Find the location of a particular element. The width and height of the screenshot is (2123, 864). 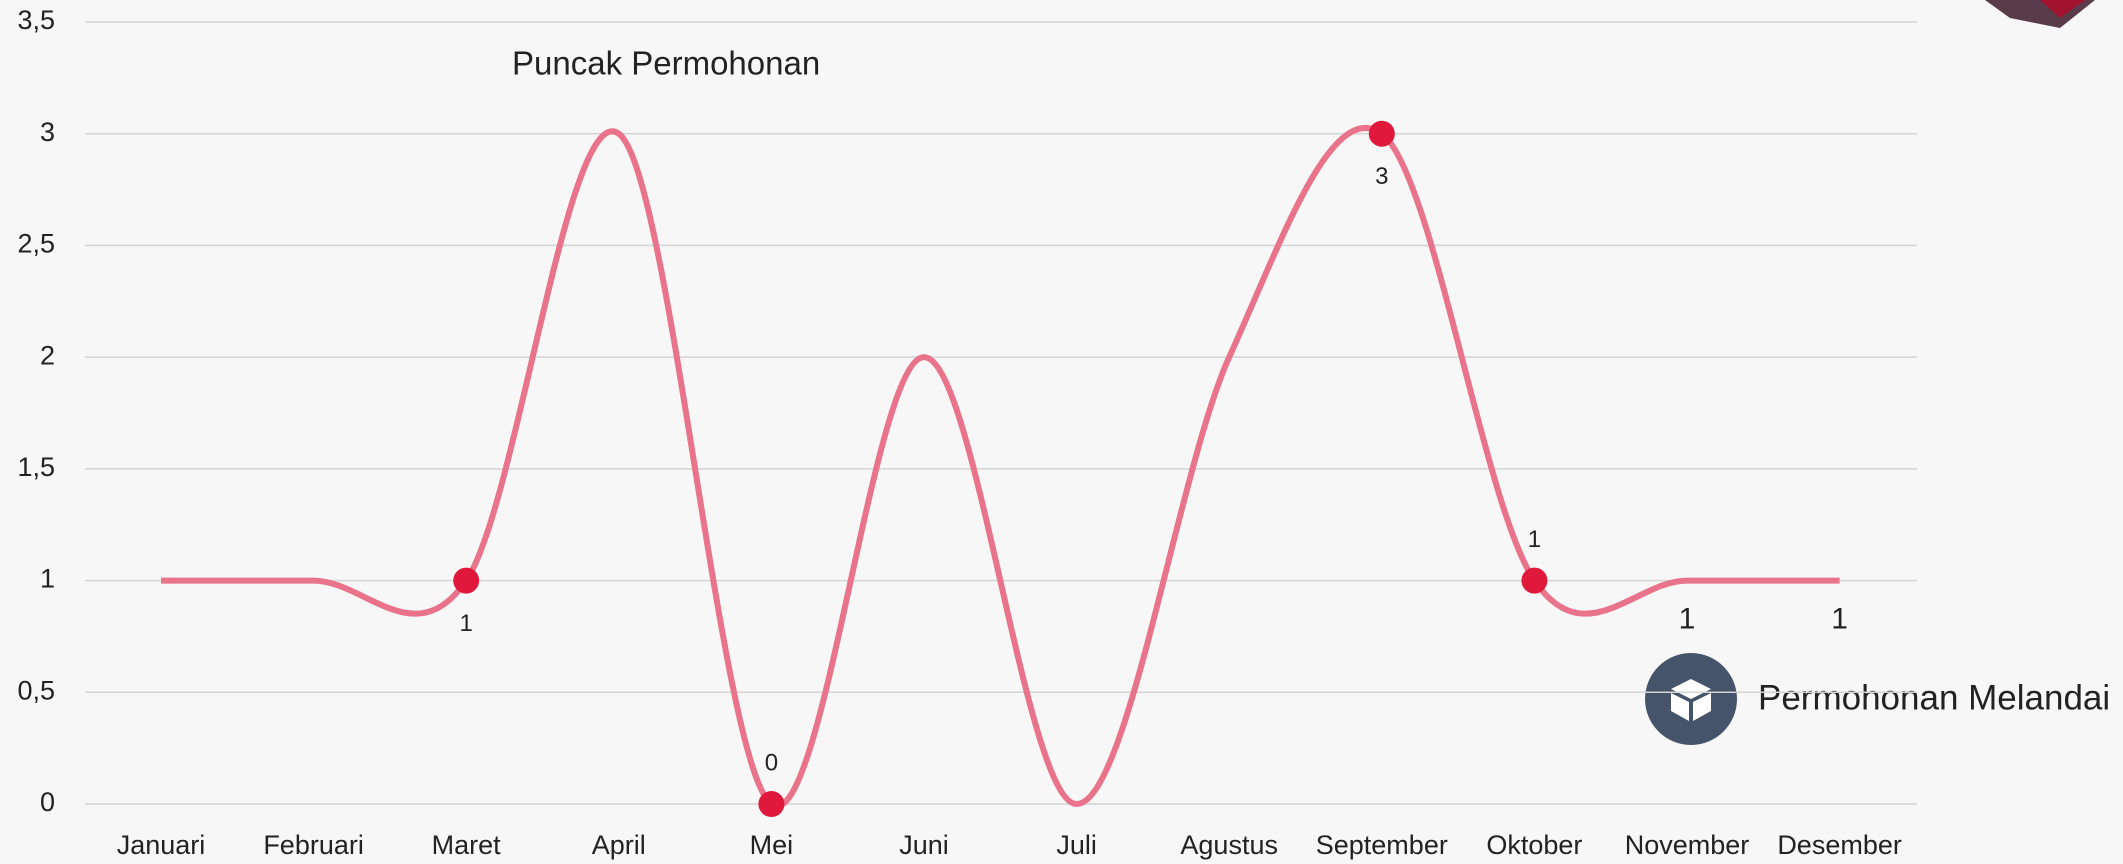

y-tick-label: 0 is located at coordinates (47, 802).